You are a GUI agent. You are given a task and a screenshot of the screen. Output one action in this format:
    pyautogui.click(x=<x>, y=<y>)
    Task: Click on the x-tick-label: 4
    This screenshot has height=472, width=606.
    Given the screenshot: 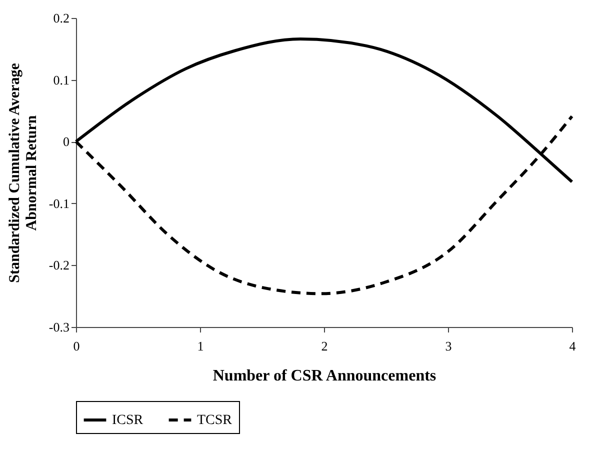 What is the action you would take?
    pyautogui.click(x=572, y=346)
    